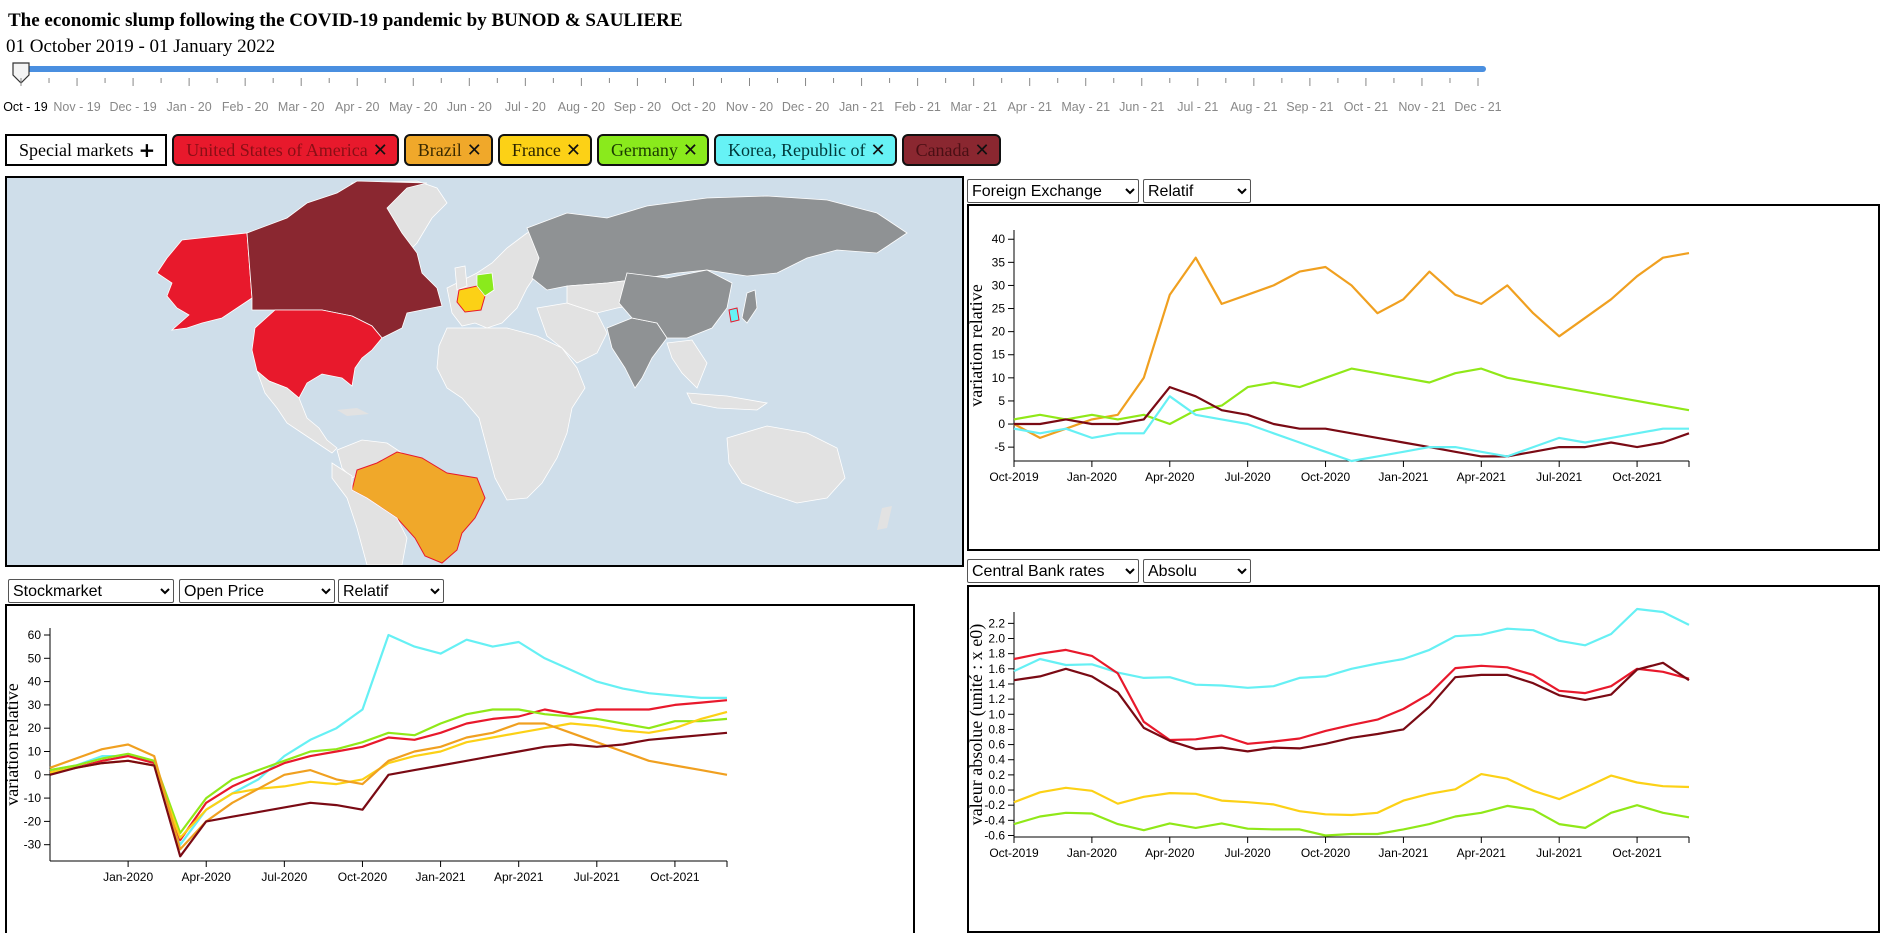 This screenshot has height=938, width=1885. Describe the element at coordinates (861, 107) in the screenshot. I see `timeline-month-label: Jan - 21` at that location.